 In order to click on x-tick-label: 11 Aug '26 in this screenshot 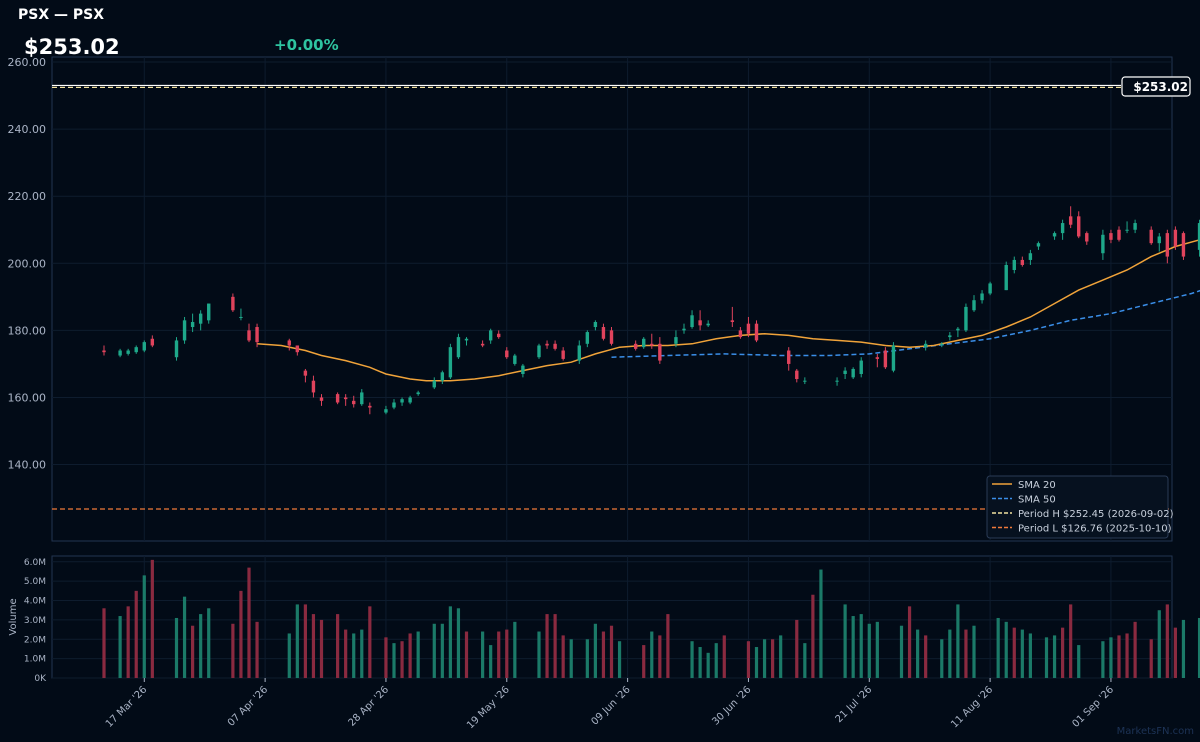, I will do `click(972, 707)`.